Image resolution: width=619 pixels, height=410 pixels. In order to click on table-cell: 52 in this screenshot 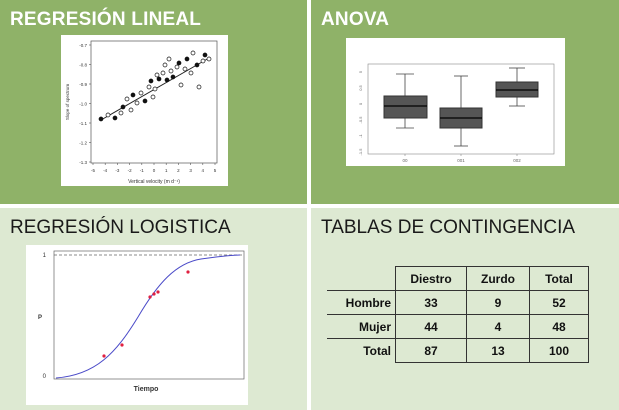, I will do `click(559, 302)`.